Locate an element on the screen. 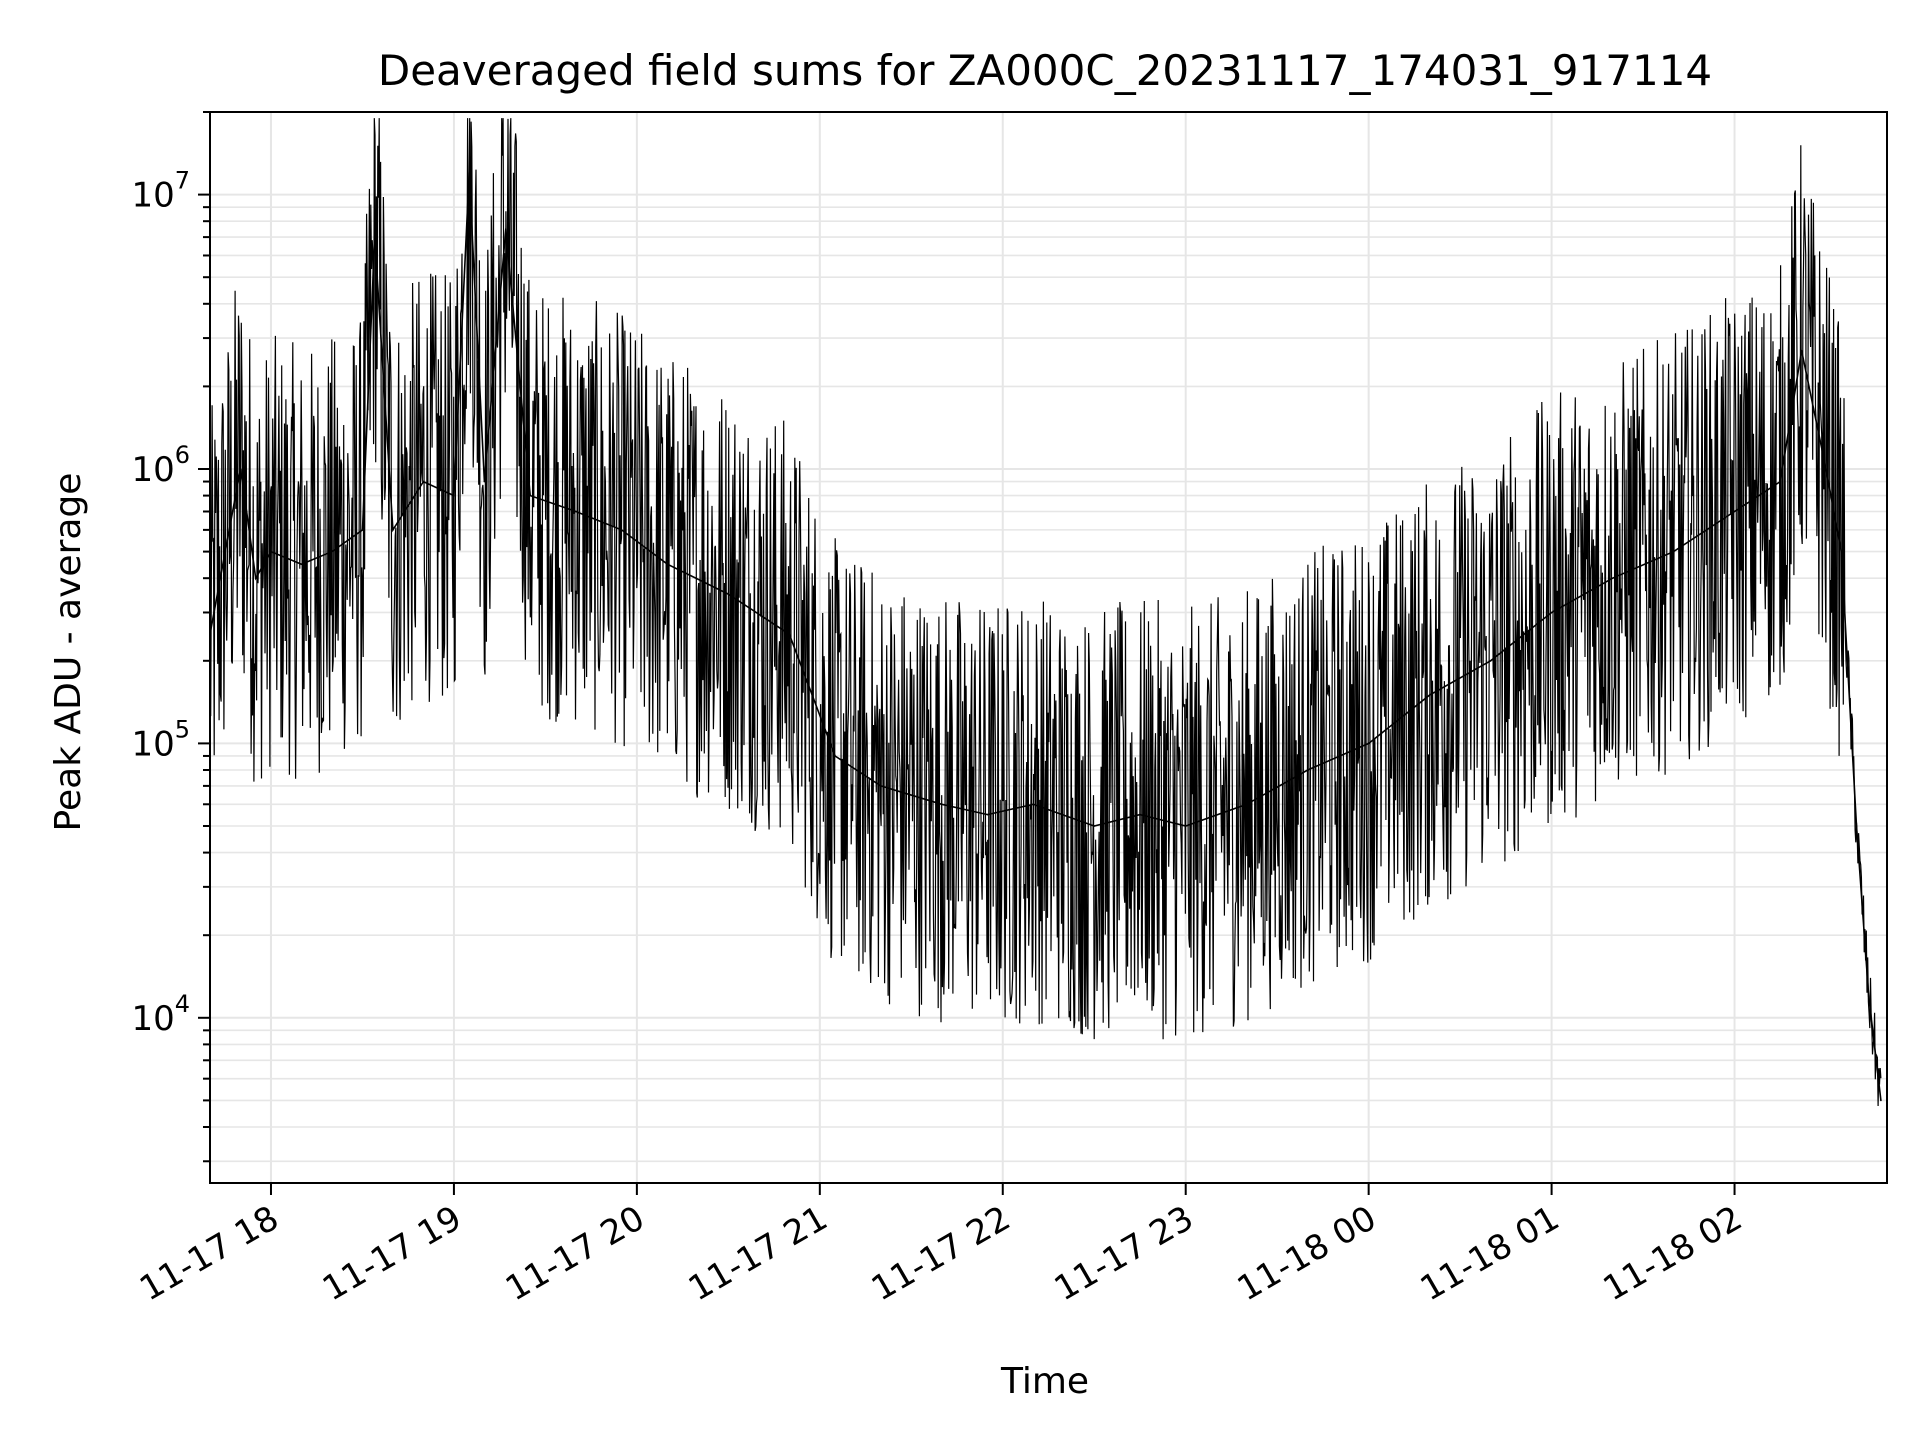 Image resolution: width=1920 pixels, height=1440 pixels. y-axis: 10⁴ 10⁵ 10⁶ 10⁷ is located at coordinates (170, 637).